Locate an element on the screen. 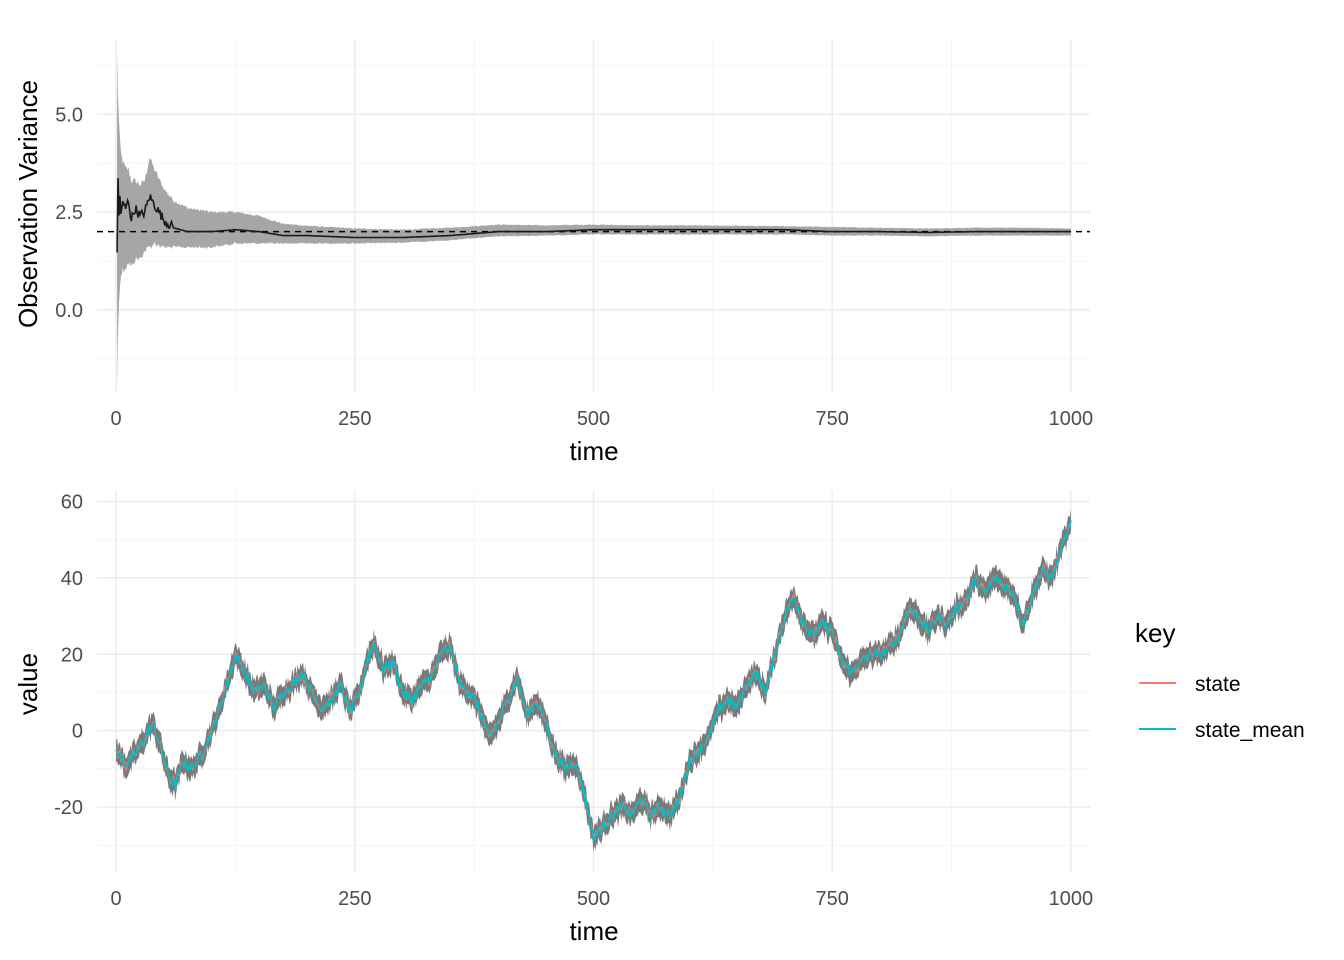 The height and width of the screenshot is (960, 1344). y-tick-label: 2.5 is located at coordinates (69, 213).